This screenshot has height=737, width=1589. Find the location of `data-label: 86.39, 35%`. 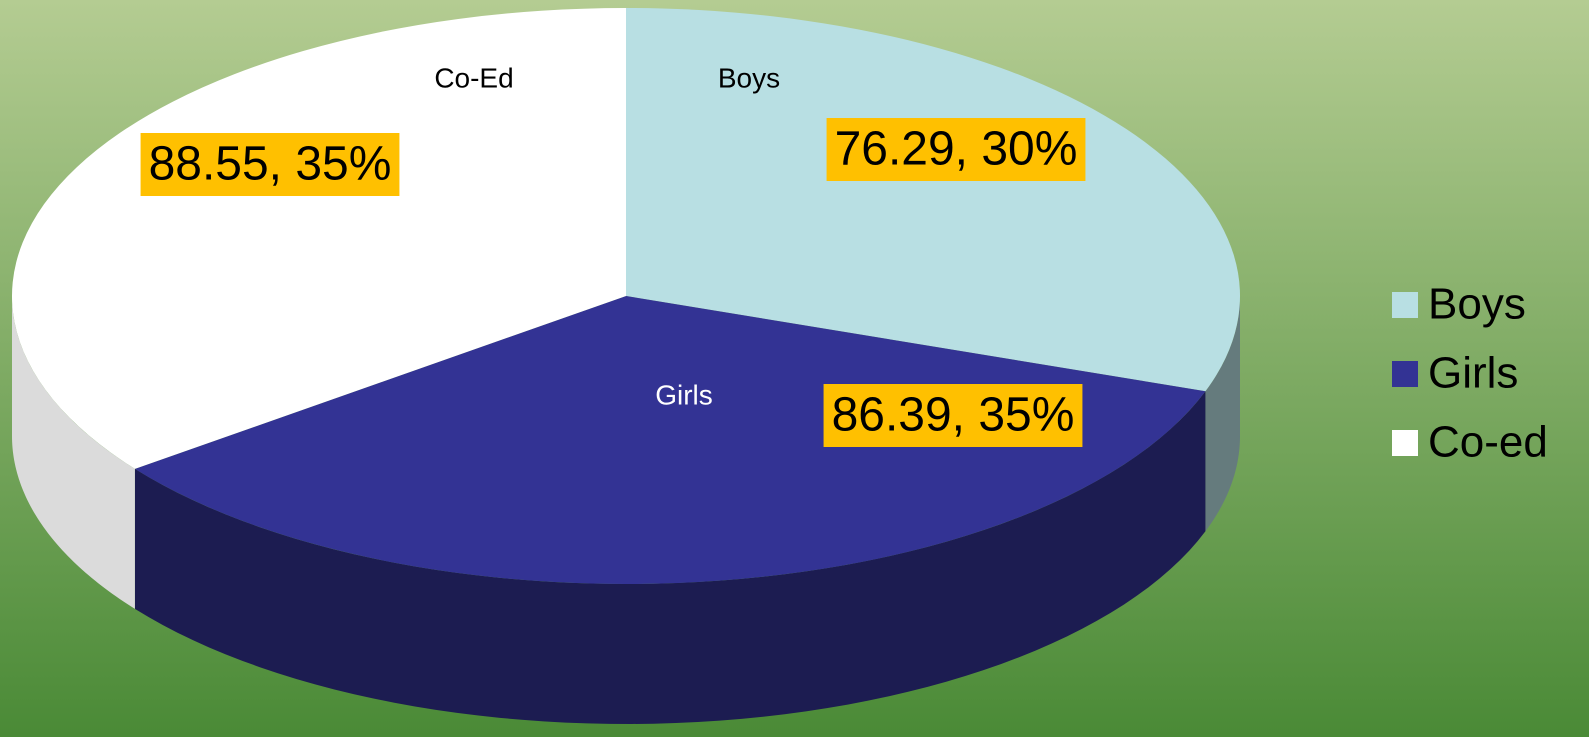

data-label: 86.39, 35% is located at coordinates (953, 415).